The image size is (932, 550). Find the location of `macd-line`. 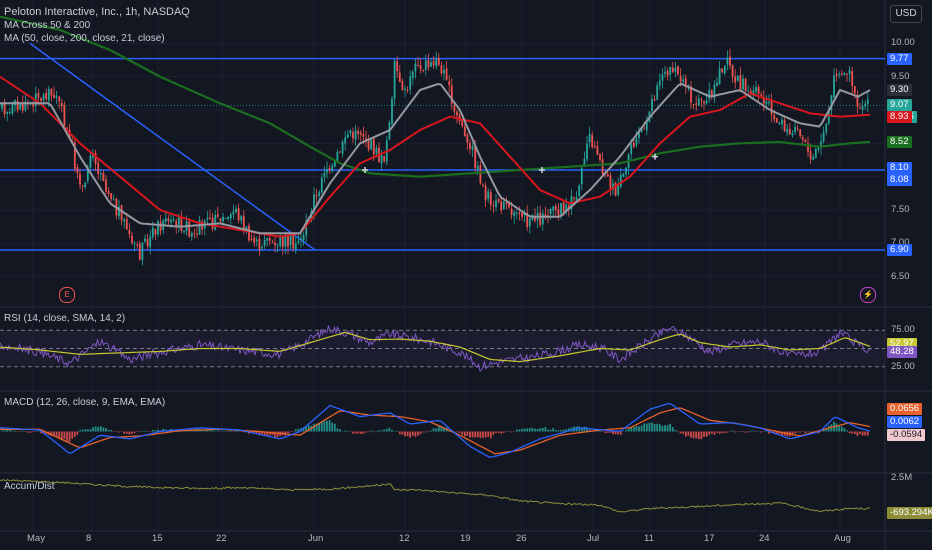

macd-line is located at coordinates (435, 430).